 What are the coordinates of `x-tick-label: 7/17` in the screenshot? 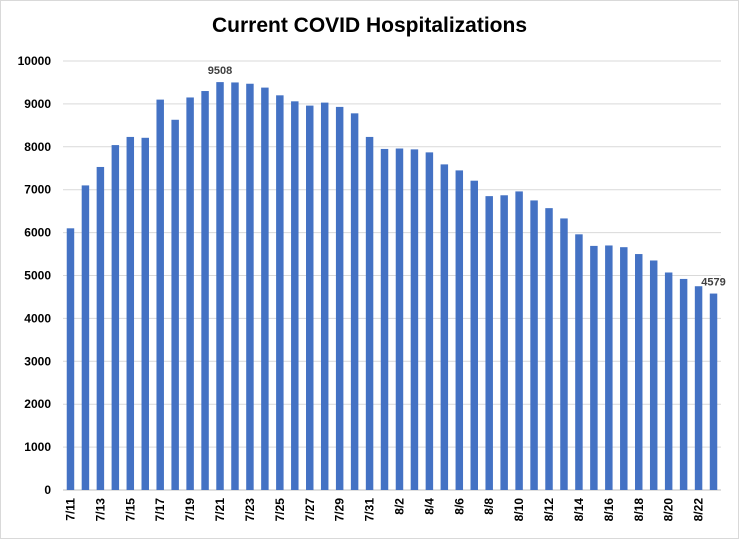 It's located at (160, 510).